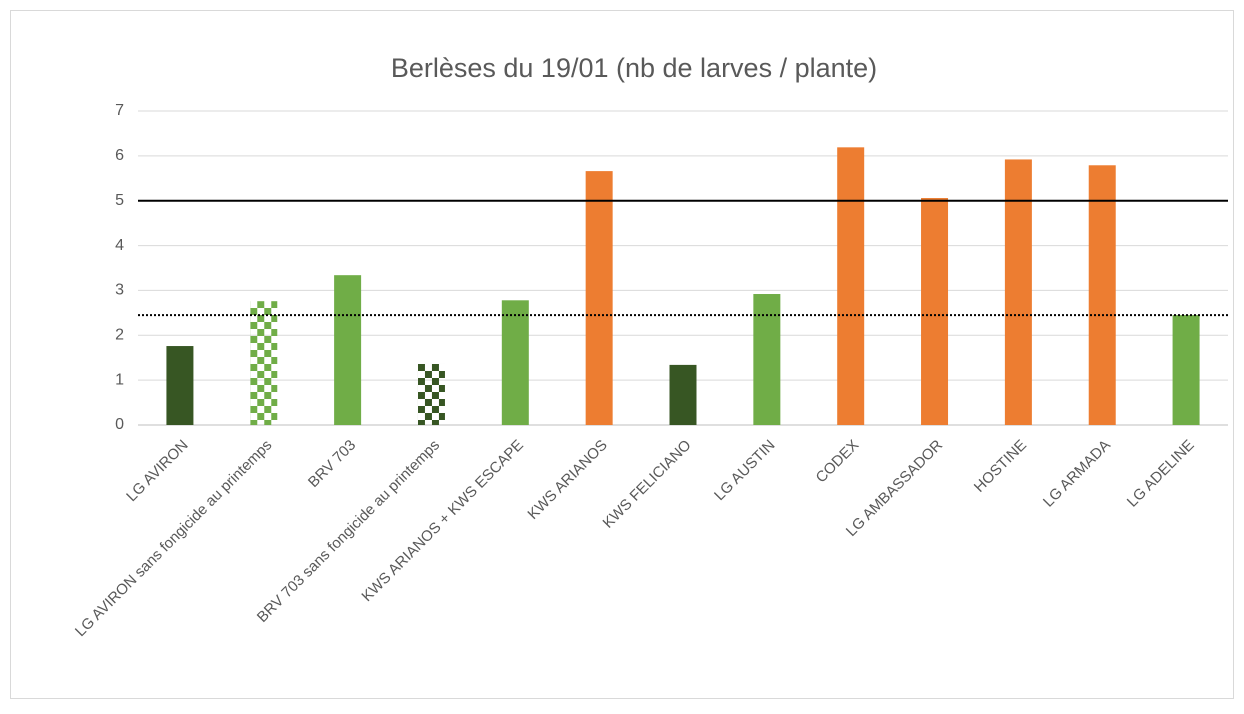 This screenshot has height=714, width=1244. What do you see at coordinates (119, 155) in the screenshot?
I see `y-tick-label: 6` at bounding box center [119, 155].